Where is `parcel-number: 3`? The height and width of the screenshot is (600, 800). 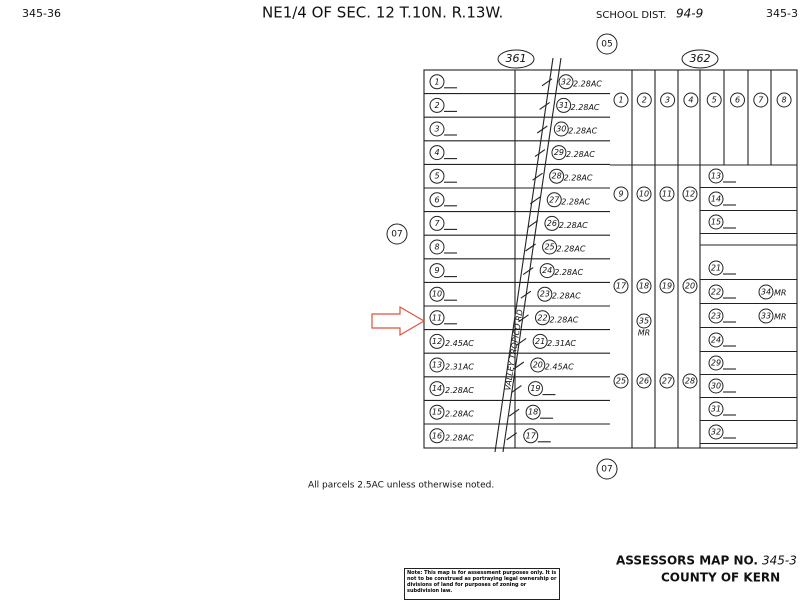
parcel-number: 3 is located at coordinates (436, 129).